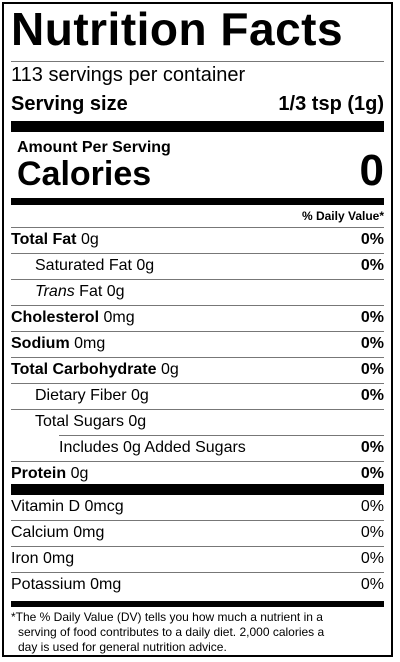  What do you see at coordinates (73, 317) in the screenshot?
I see `nutrient-name: Cholesterol 0mg` at bounding box center [73, 317].